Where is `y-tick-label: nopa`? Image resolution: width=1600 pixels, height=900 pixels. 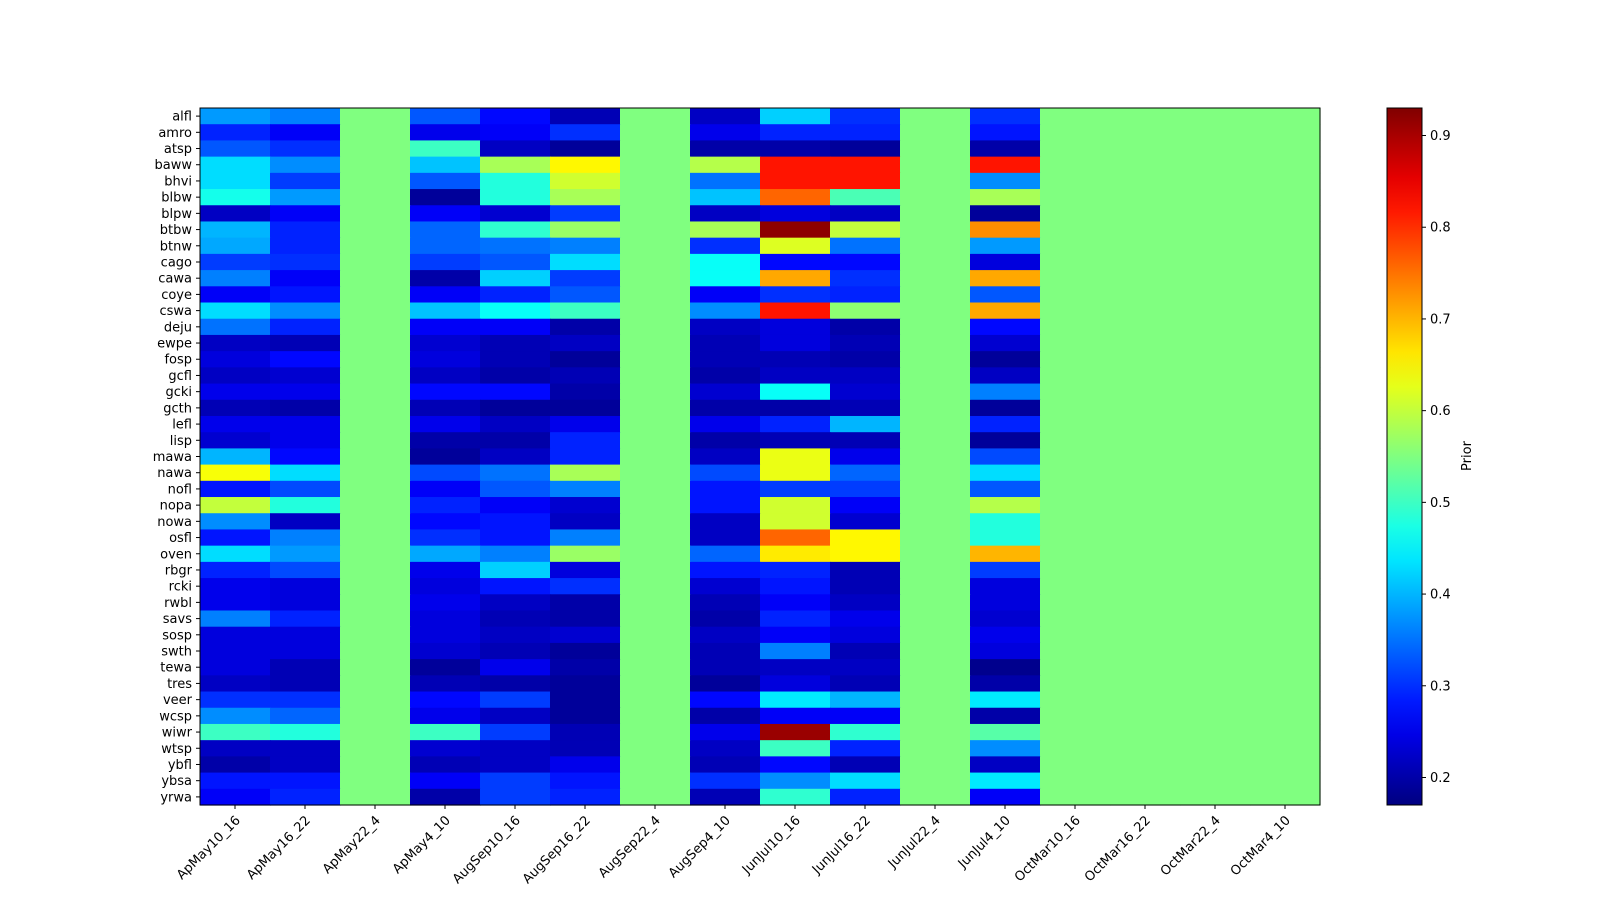 y-tick-label: nopa is located at coordinates (176, 506).